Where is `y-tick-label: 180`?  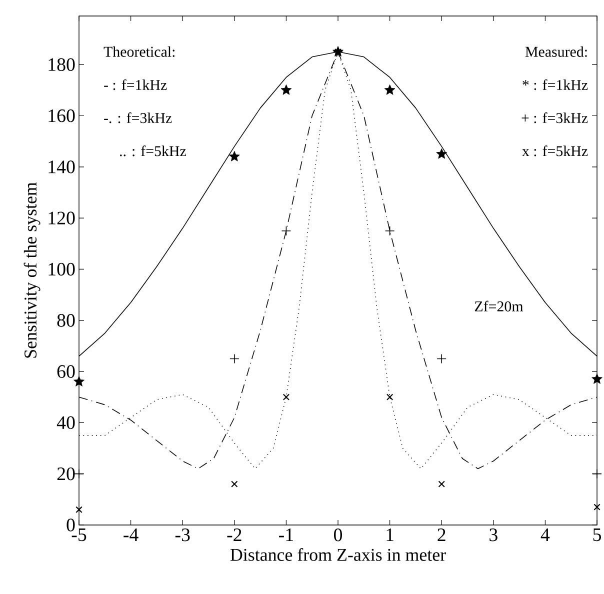 y-tick-label: 180 is located at coordinates (61, 64).